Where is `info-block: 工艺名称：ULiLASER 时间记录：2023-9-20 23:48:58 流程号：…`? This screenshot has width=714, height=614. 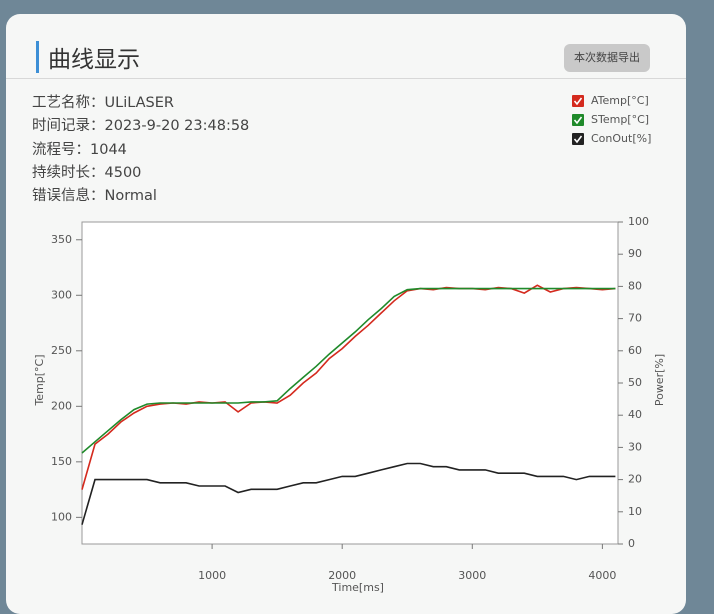 info-block: 工艺名称：ULiLASER 时间记录：2023-9-20 23:48:58 流程号：… is located at coordinates (140, 150).